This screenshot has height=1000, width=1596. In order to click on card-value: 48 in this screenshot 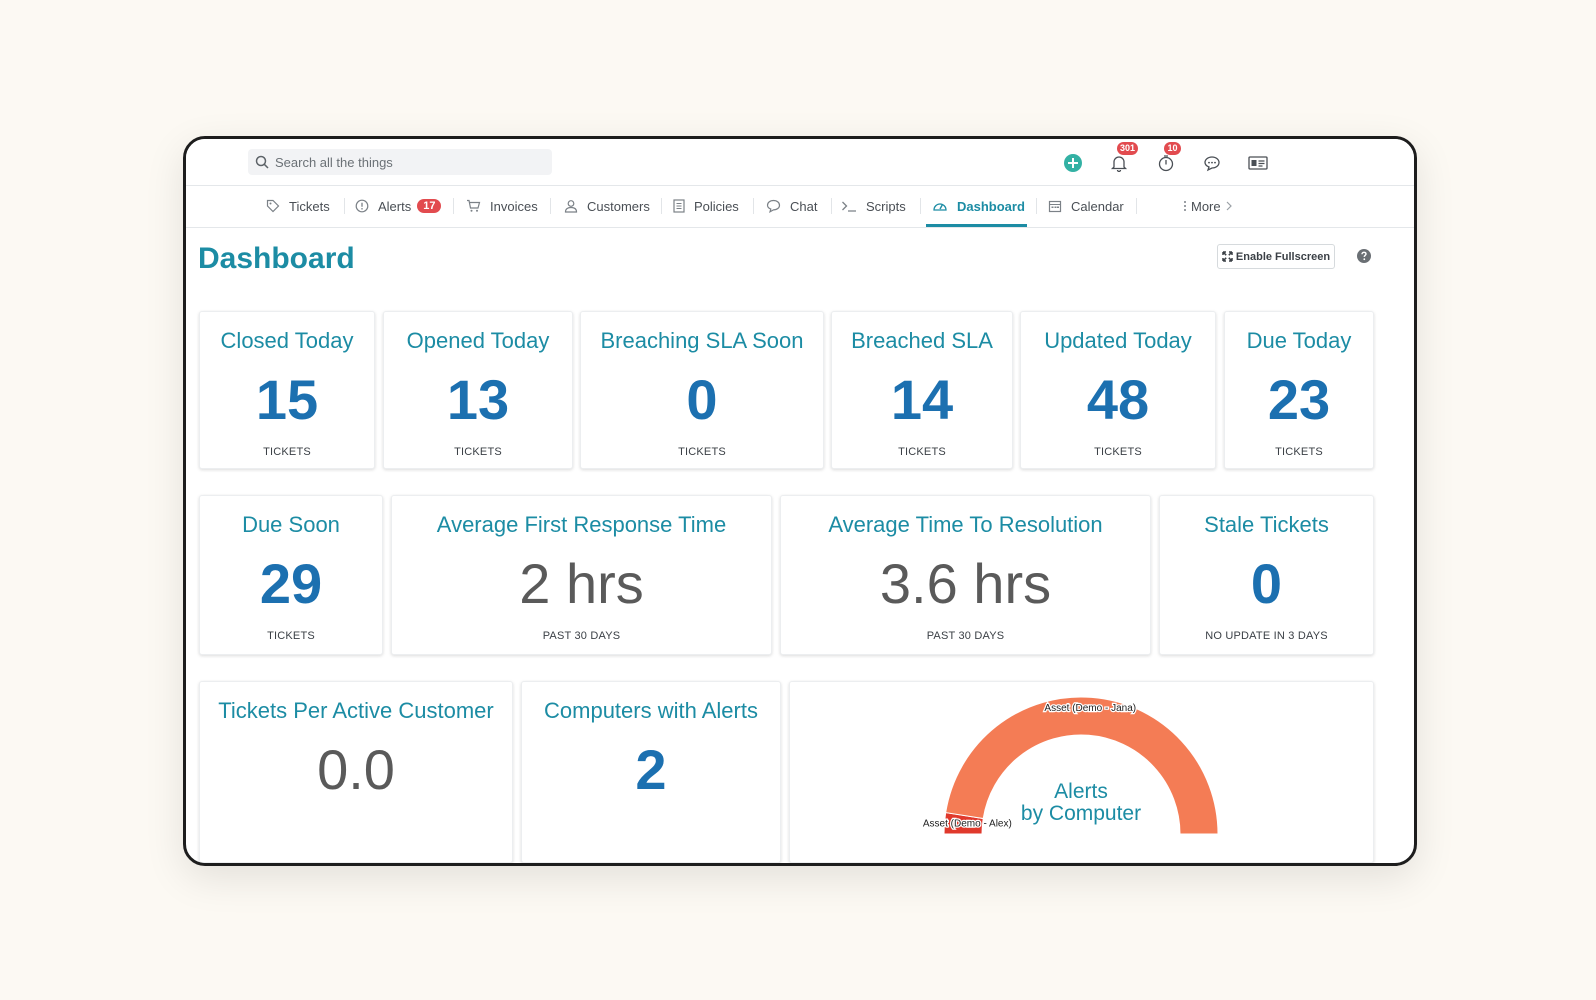, I will do `click(1118, 399)`.